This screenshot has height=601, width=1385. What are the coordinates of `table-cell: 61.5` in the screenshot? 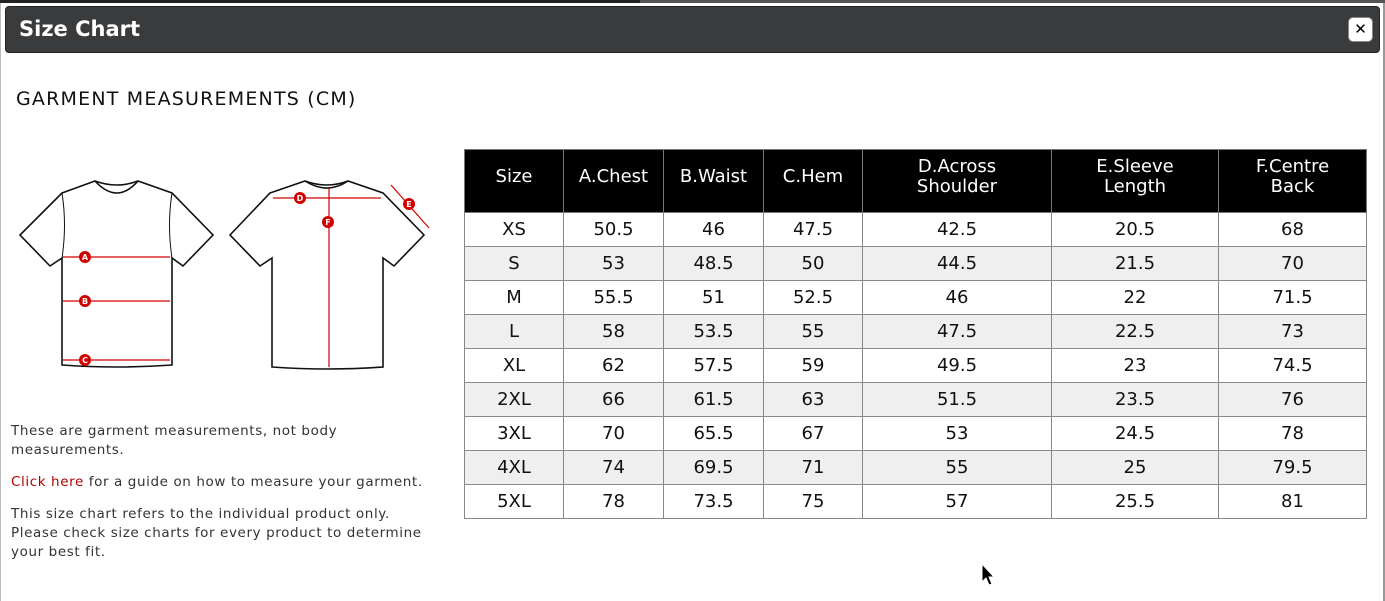 It's located at (713, 399).